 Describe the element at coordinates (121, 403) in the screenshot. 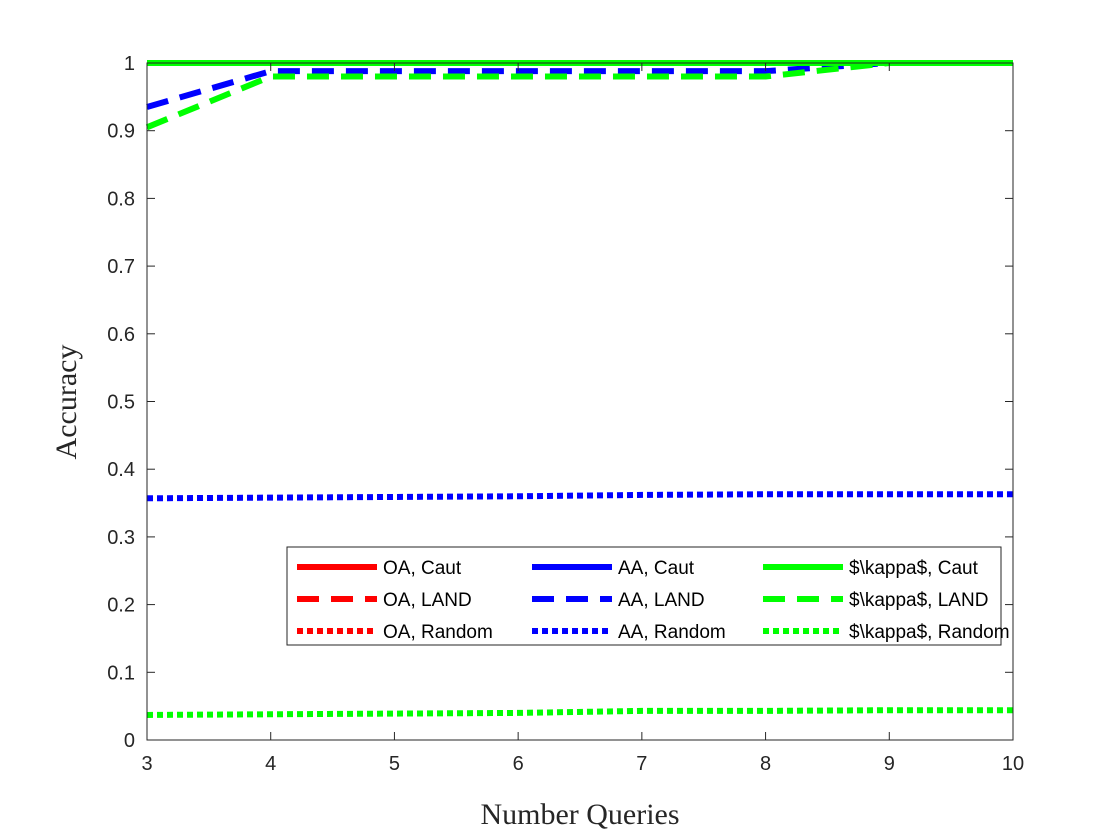

I see `y-tick-label-5: 0.5` at that location.